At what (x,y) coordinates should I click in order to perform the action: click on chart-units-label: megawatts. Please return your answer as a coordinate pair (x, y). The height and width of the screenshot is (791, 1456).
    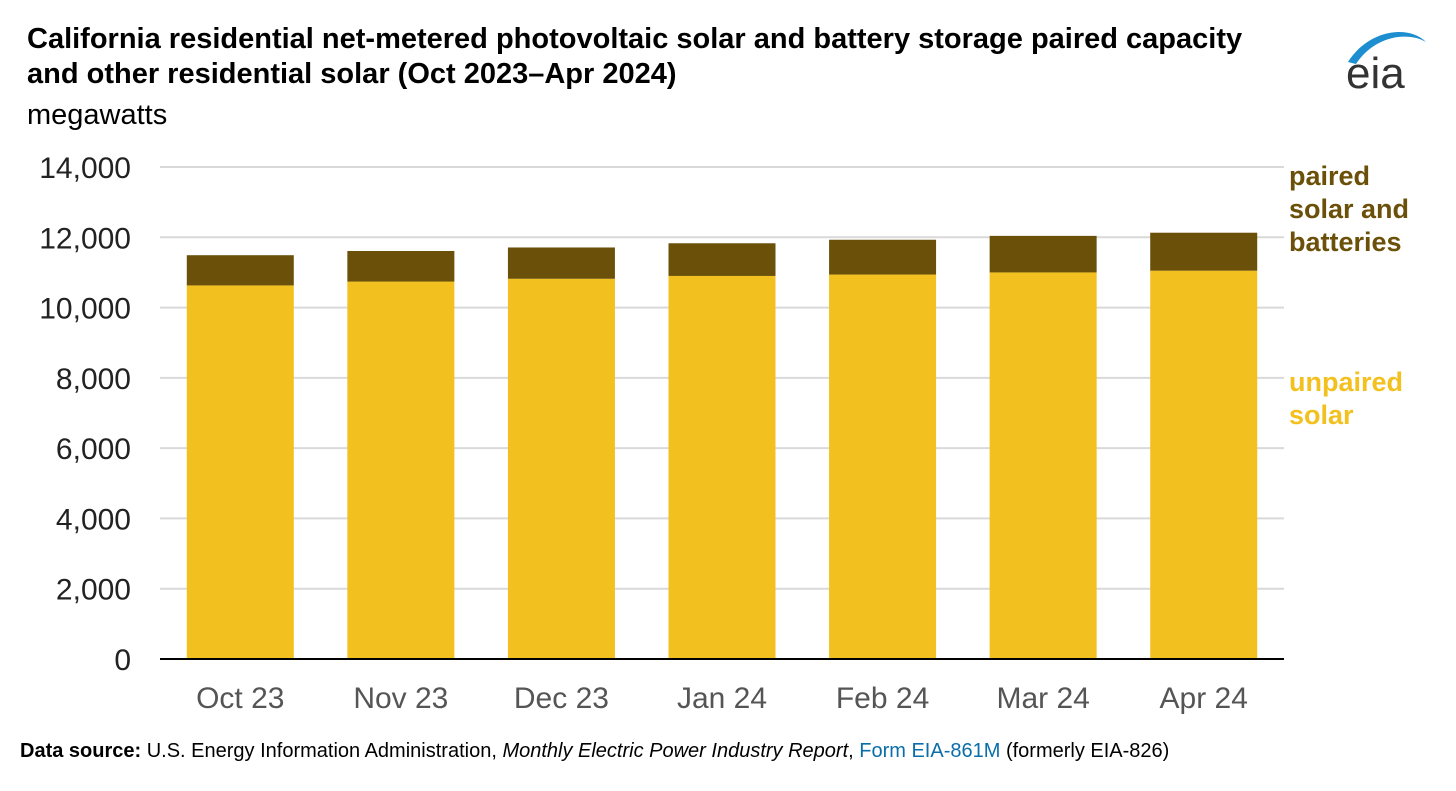
    Looking at the image, I should click on (97, 115).